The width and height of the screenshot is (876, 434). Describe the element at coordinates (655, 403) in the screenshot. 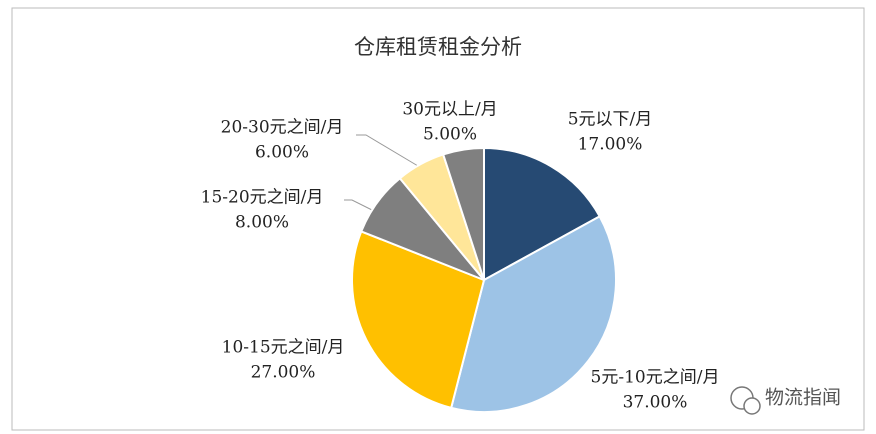

I see `value-label: 37.00%` at that location.